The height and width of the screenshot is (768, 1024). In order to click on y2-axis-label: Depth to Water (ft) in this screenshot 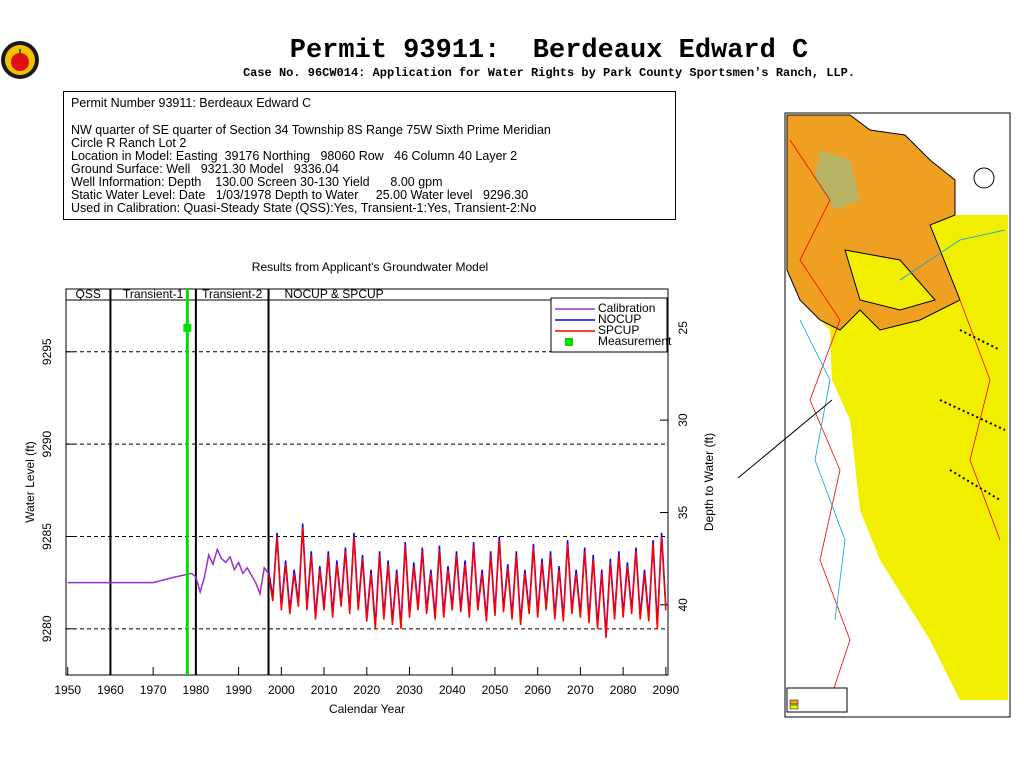, I will do `click(709, 482)`.